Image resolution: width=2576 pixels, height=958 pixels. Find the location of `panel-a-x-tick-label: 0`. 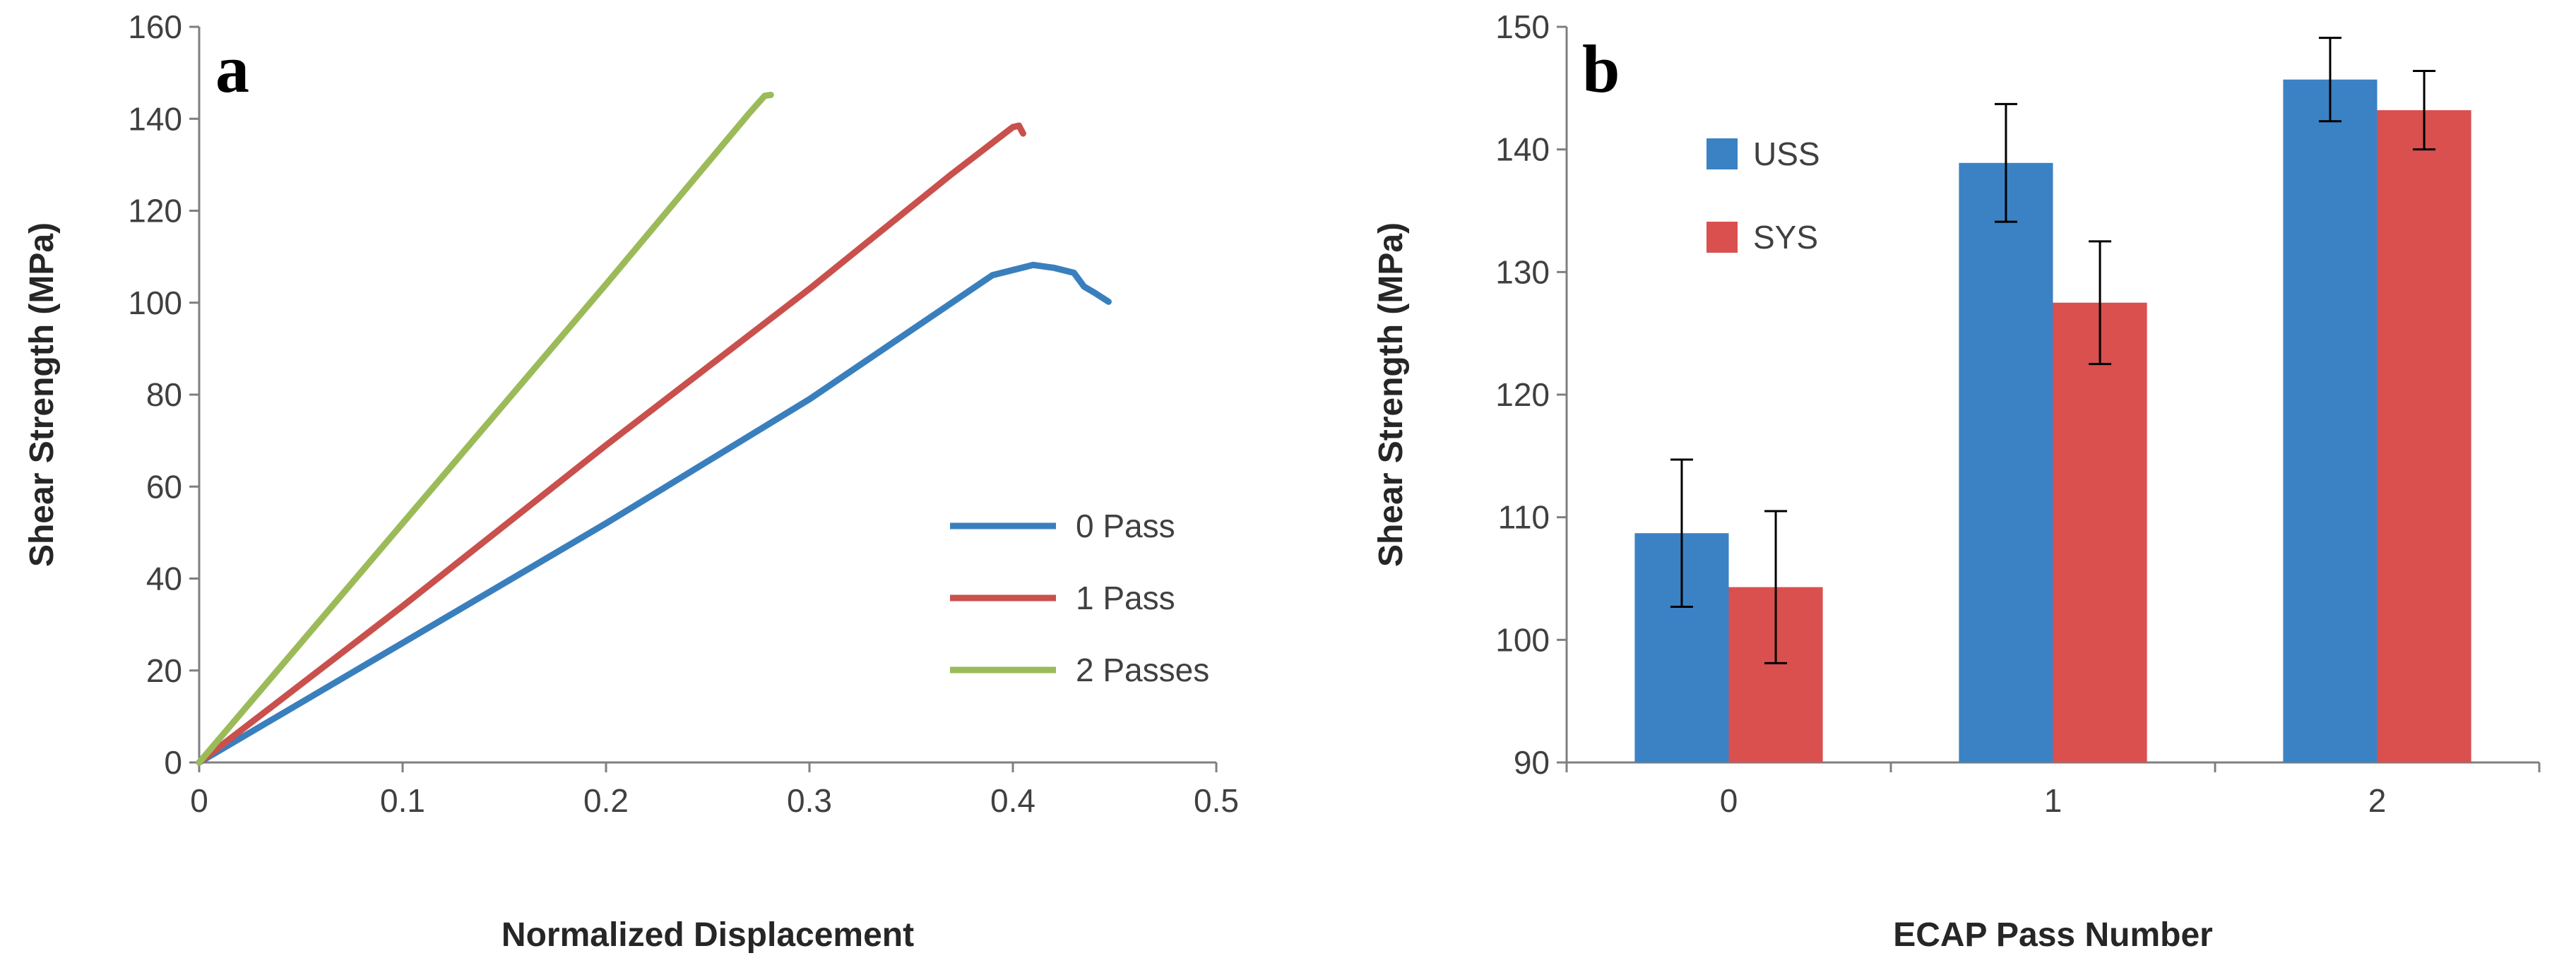

panel-a-x-tick-label: 0 is located at coordinates (199, 800).